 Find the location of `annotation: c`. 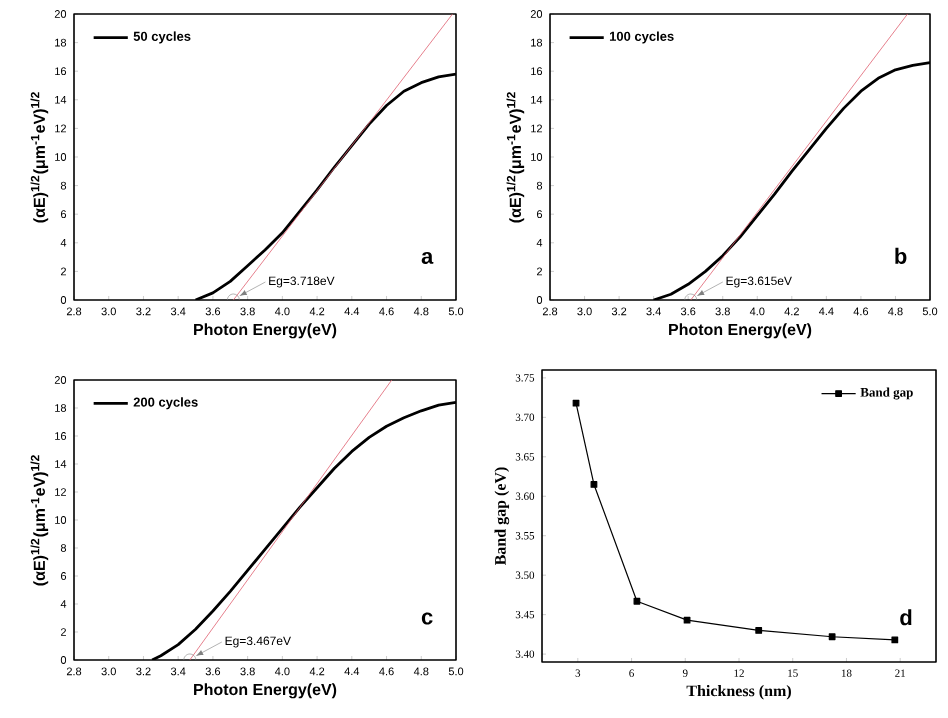

annotation: c is located at coordinates (427, 618).